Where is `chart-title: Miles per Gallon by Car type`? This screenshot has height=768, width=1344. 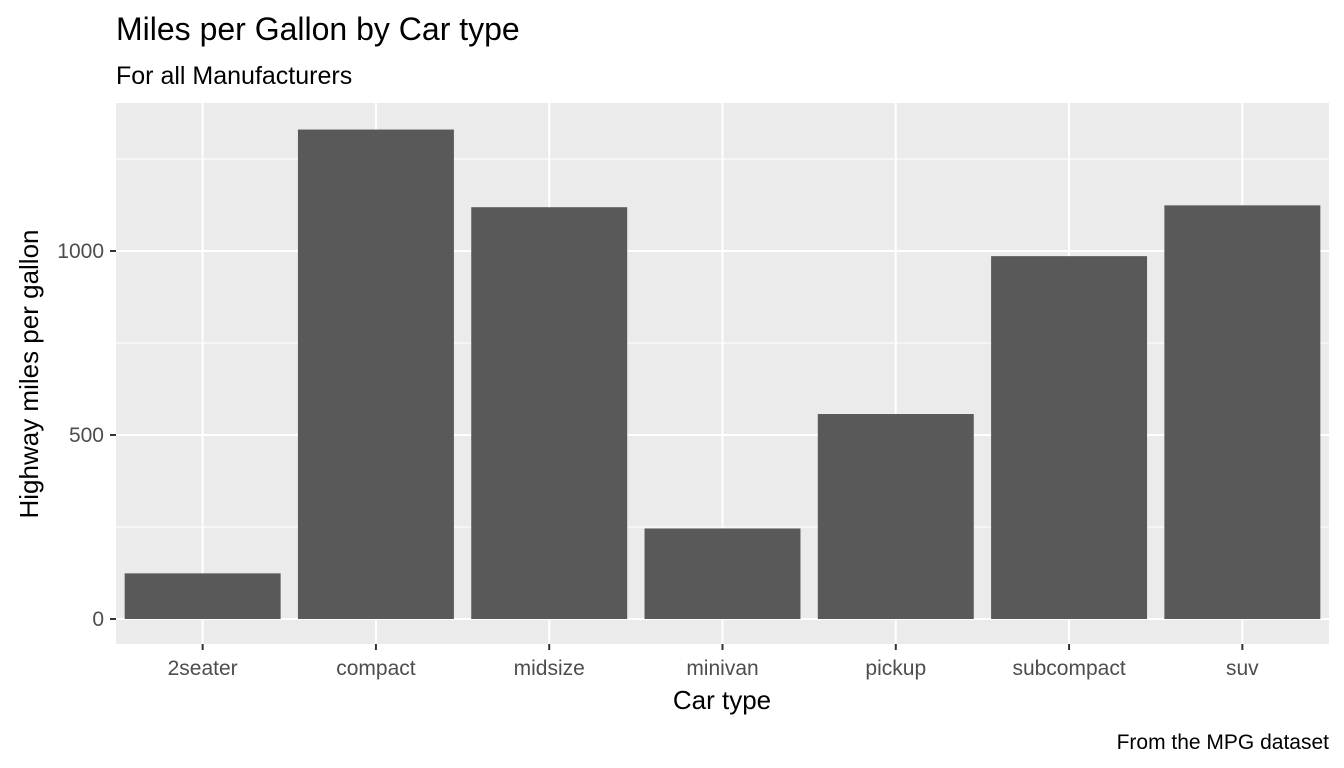
chart-title: Miles per Gallon by Car type is located at coordinates (318, 29).